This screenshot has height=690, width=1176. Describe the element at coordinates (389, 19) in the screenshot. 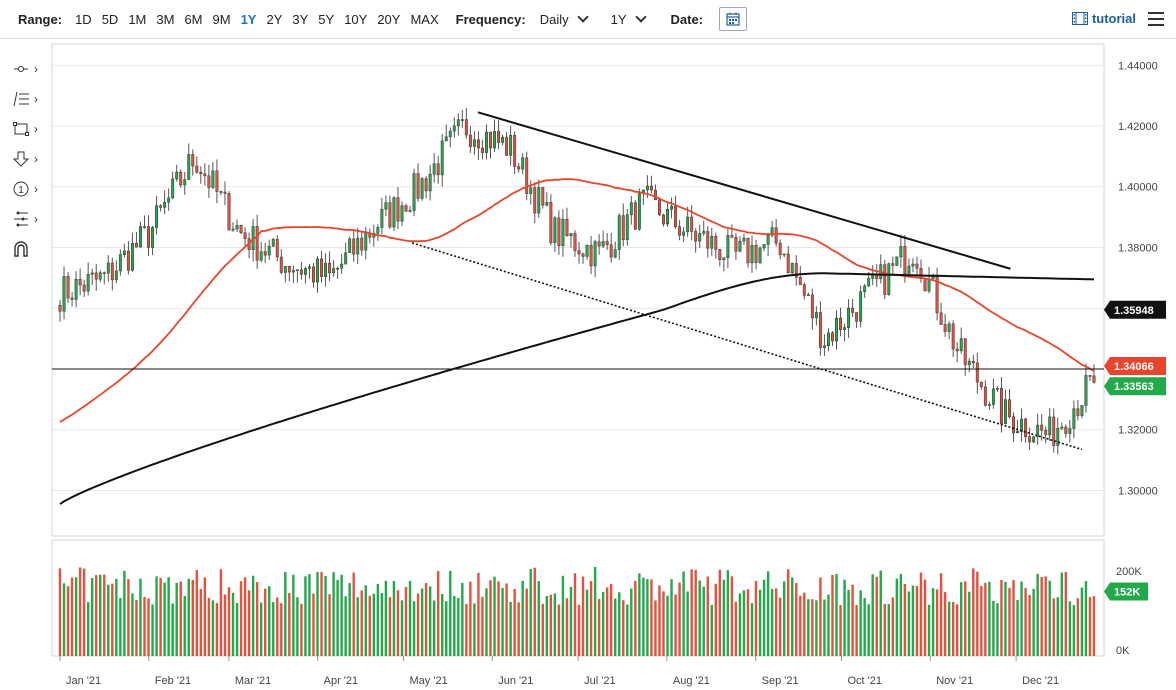

I see `range-button-20y: 20Y` at that location.